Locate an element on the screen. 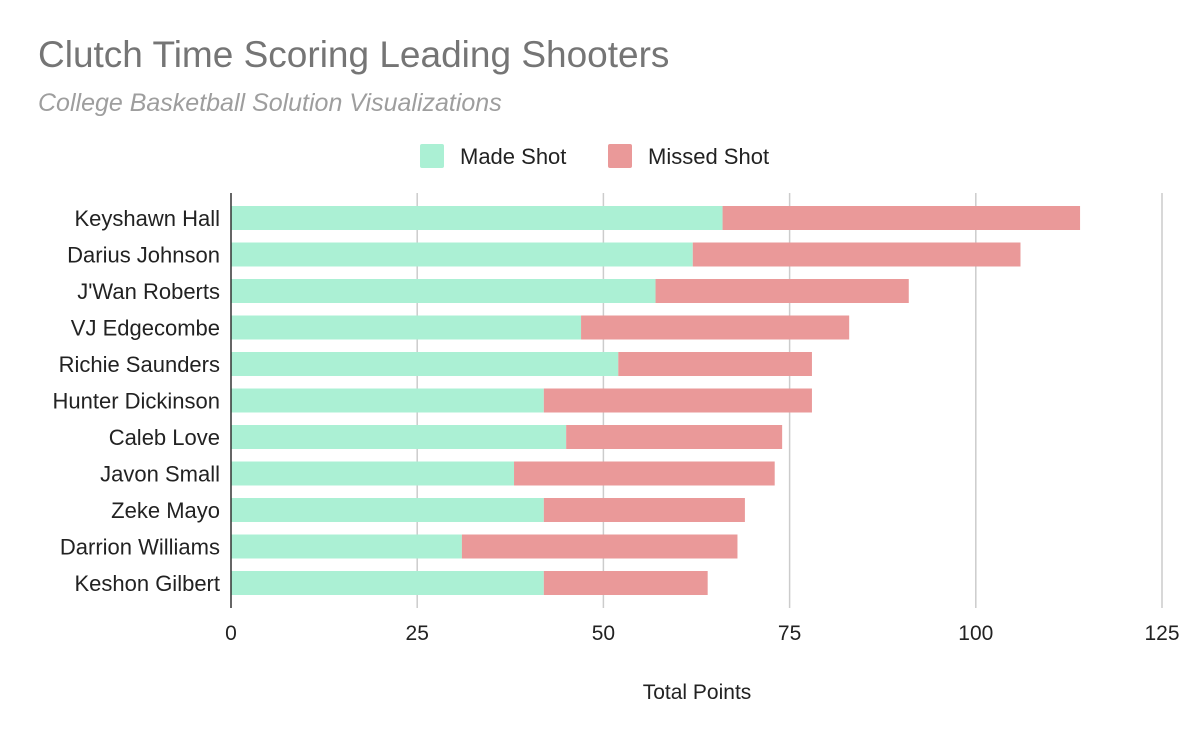 This screenshot has width=1200, height=742. legend-label: Made Shot is located at coordinates (513, 156).